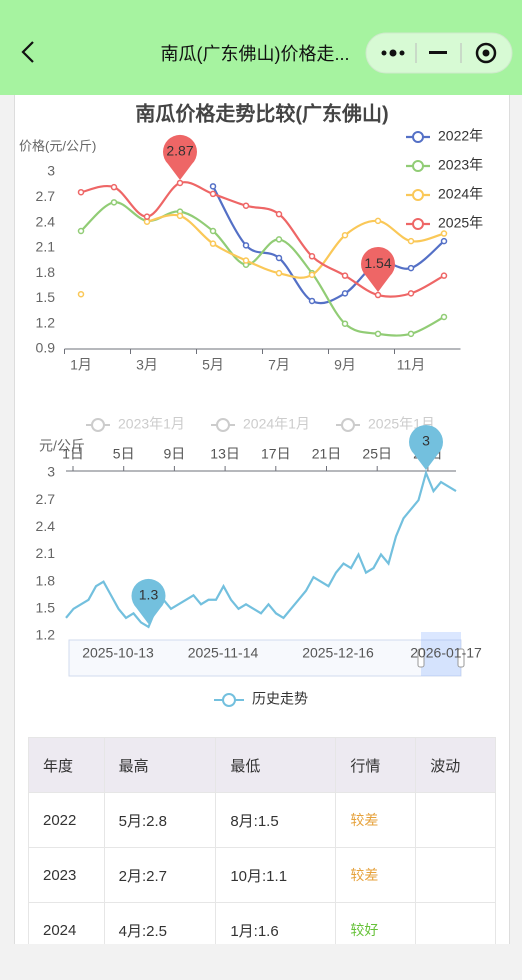 The image size is (522, 980). Describe the element at coordinates (376, 923) in the screenshot. I see `cell: 较好` at that location.